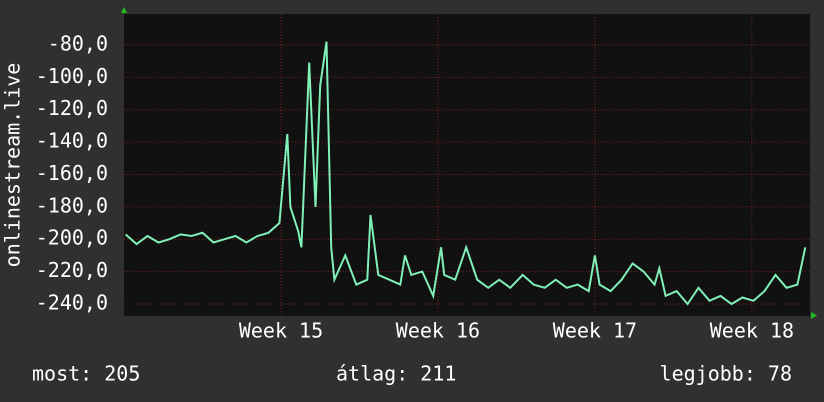  I want to click on y-tick-label: -160,0, so click(72, 173).